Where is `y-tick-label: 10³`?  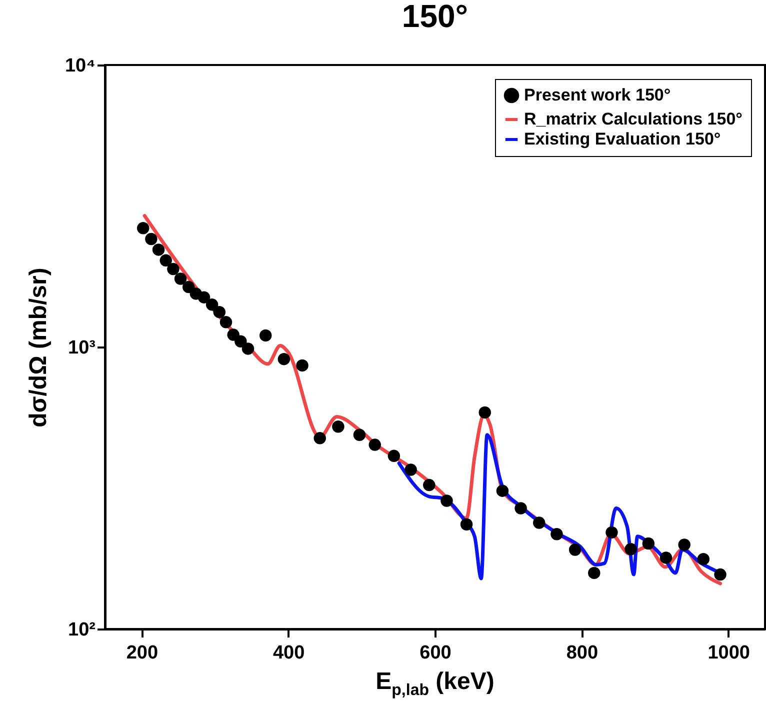 y-tick-label: 10³ is located at coordinates (82, 348).